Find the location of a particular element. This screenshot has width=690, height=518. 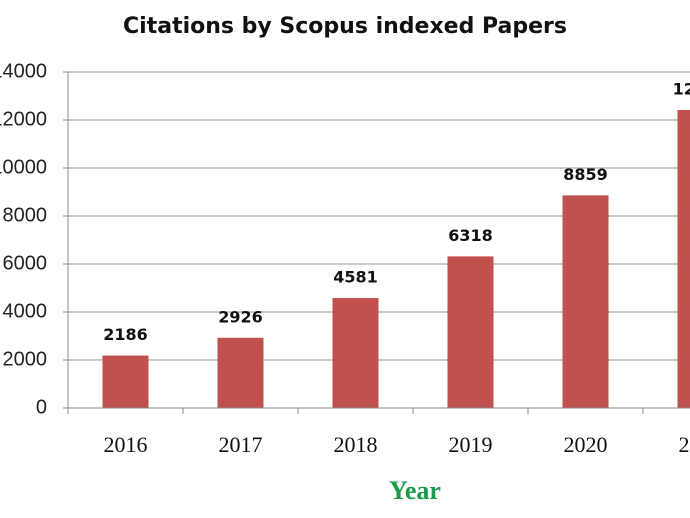

x-tick-label: 2016 is located at coordinates (126, 444).